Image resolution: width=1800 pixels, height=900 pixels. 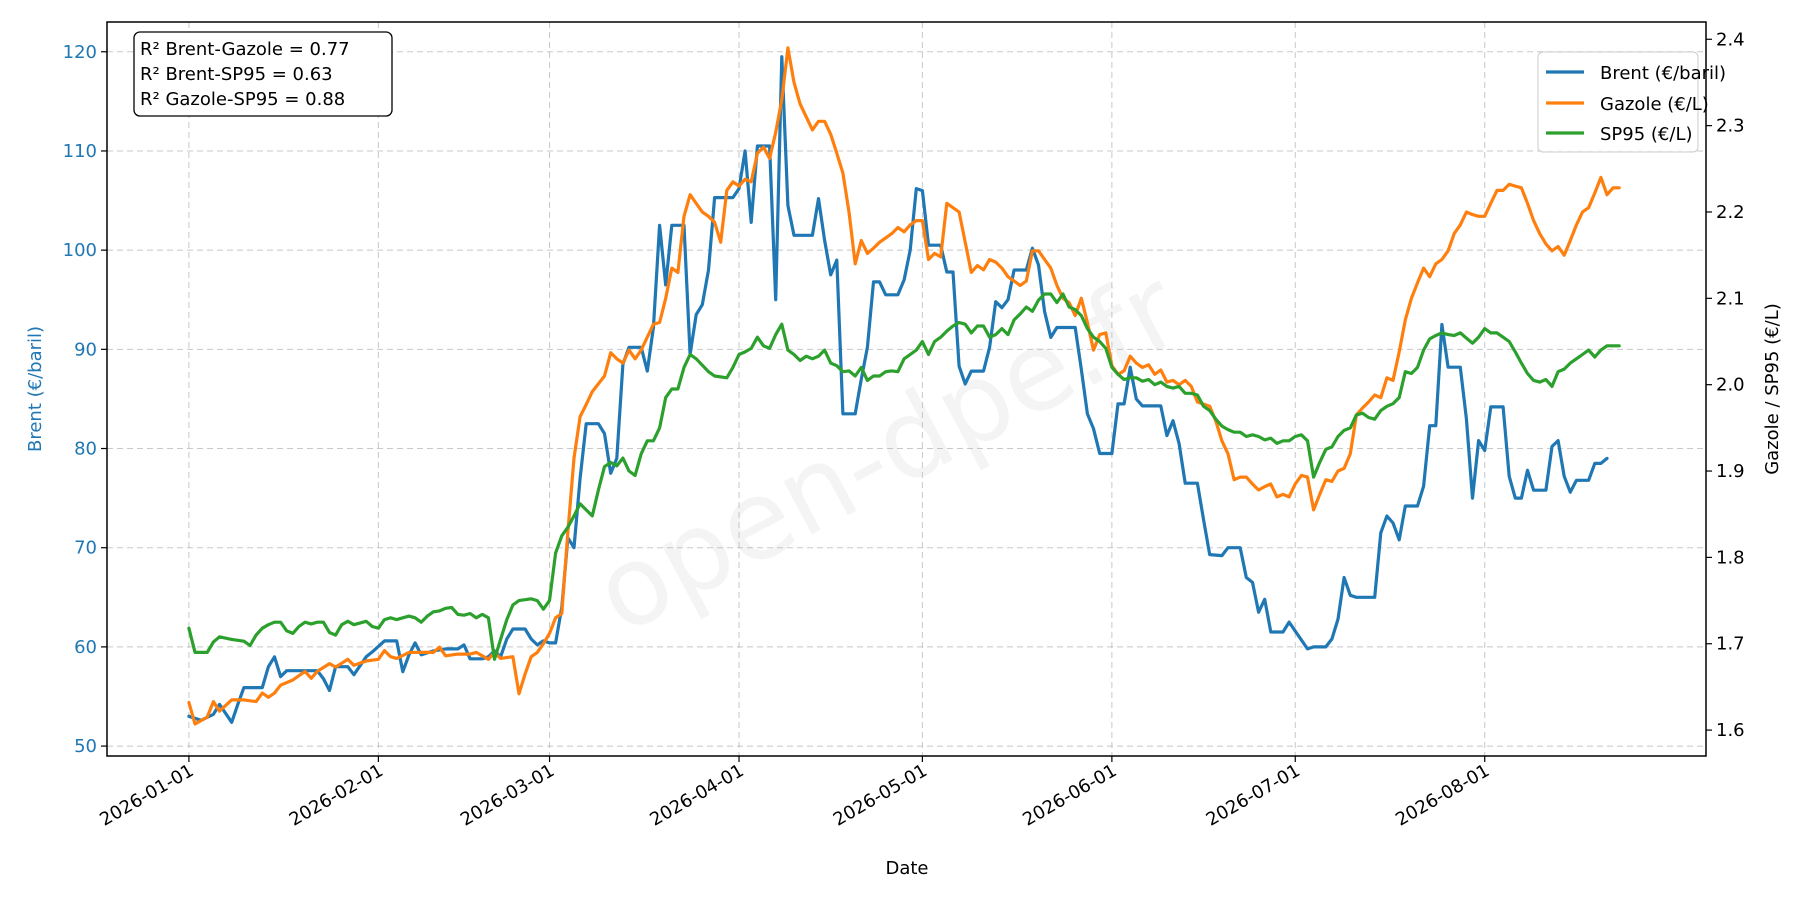 What do you see at coordinates (85, 647) in the screenshot?
I see `y-left-tick-label: 60` at bounding box center [85, 647].